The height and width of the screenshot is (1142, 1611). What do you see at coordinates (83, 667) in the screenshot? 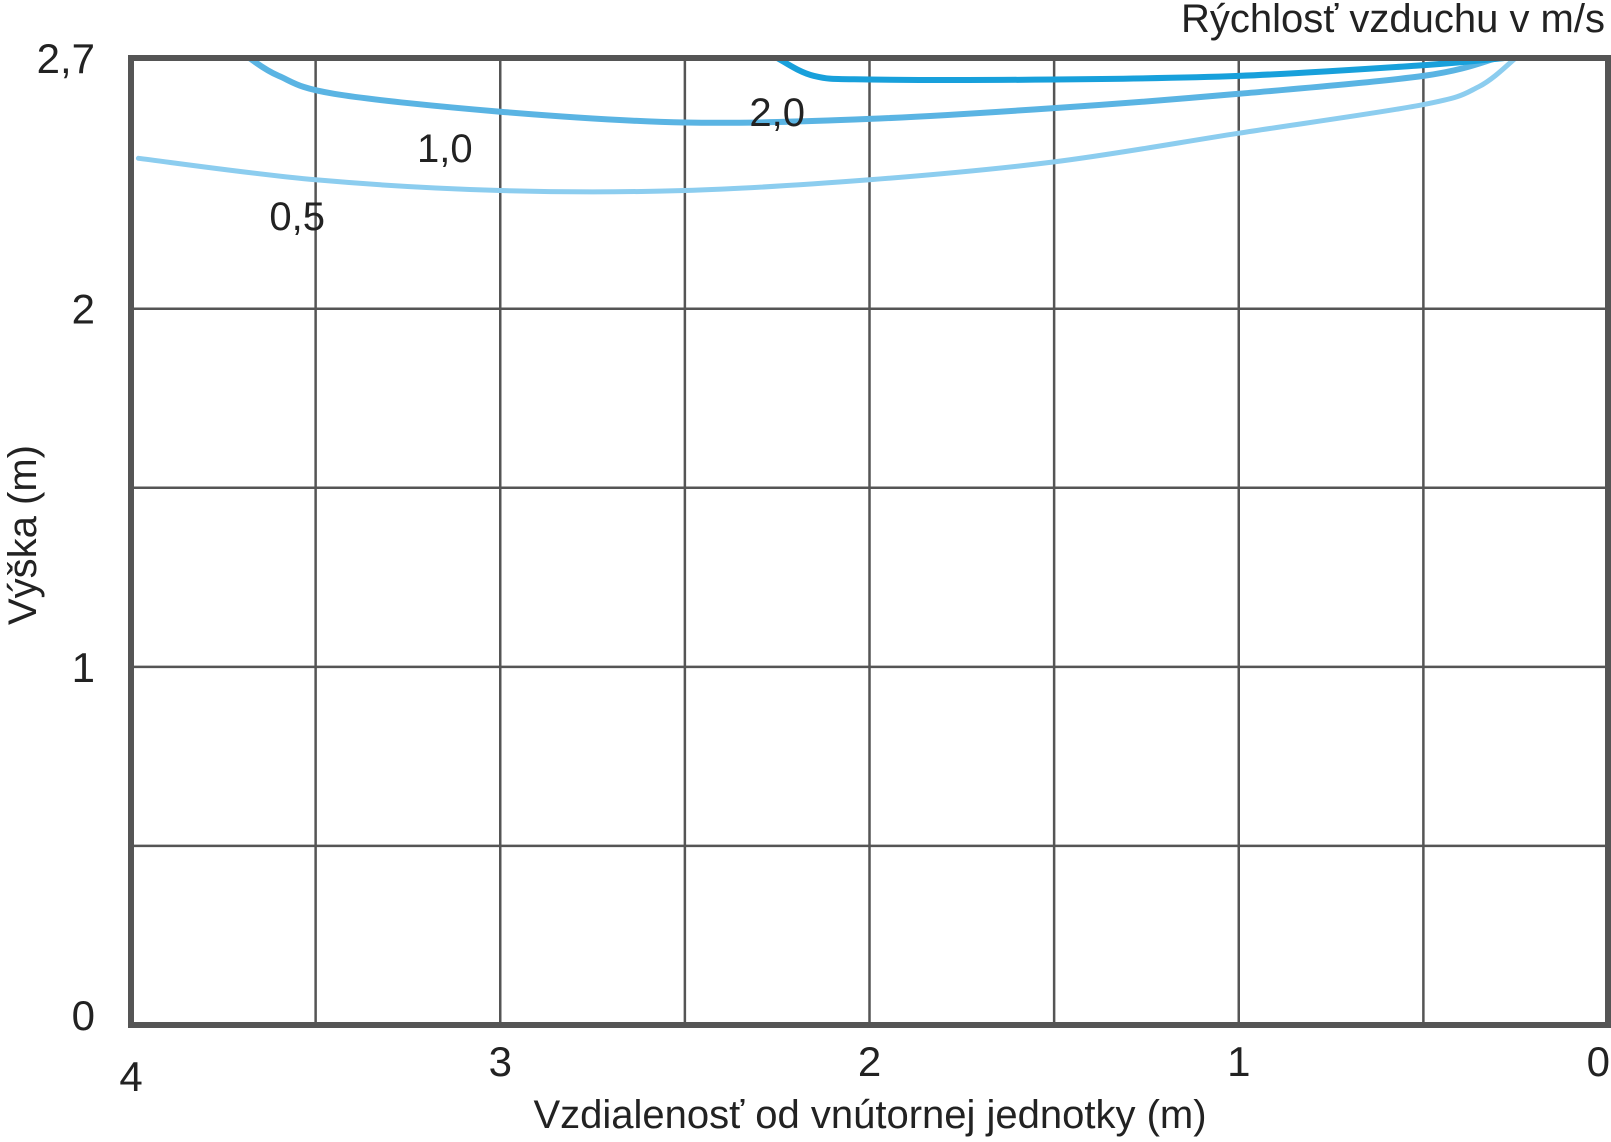
I see `y-tick-label-1: 1` at bounding box center [83, 667].